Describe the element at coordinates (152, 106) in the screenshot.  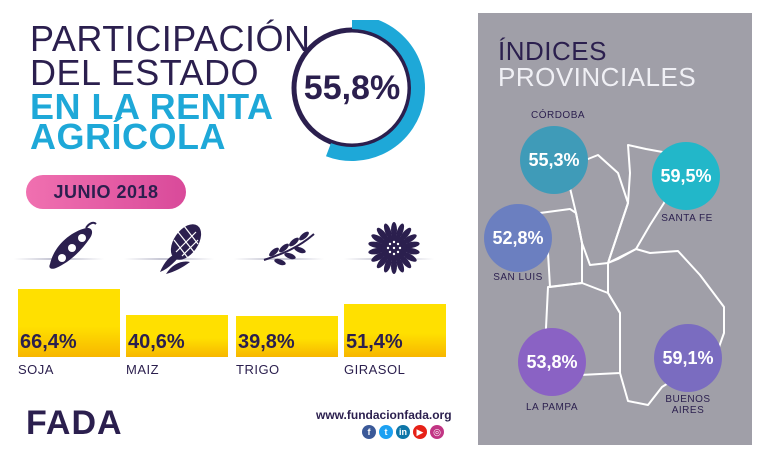
I see `title-line-3: EN LA RENTA` at that location.